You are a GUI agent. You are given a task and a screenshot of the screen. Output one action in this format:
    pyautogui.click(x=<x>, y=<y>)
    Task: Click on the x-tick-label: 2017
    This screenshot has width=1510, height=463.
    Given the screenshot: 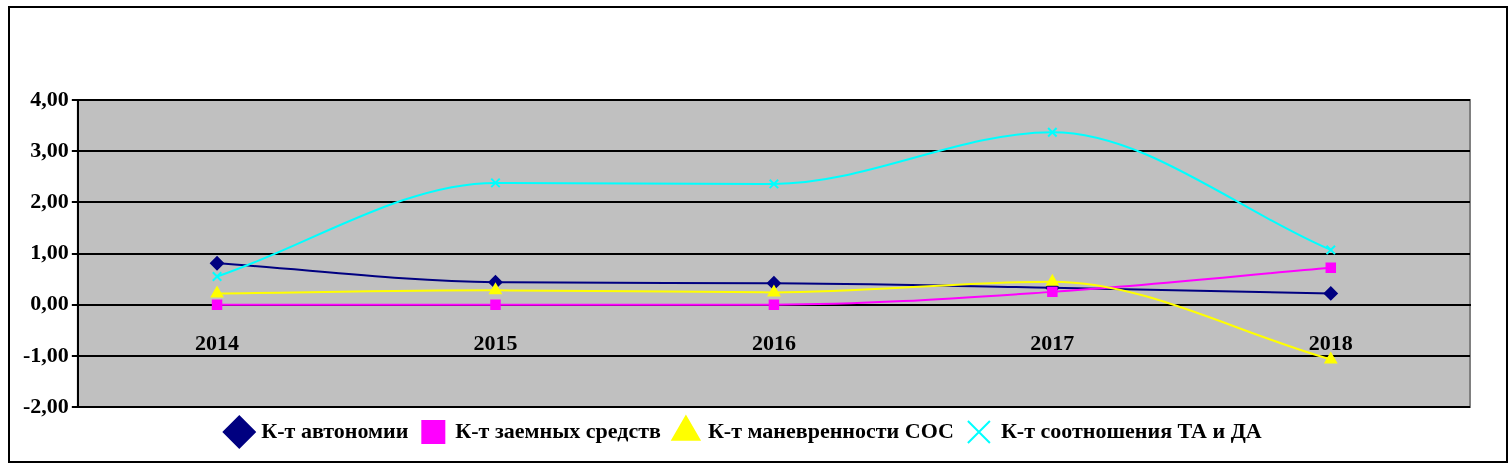 What is the action you would take?
    pyautogui.click(x=1052, y=342)
    